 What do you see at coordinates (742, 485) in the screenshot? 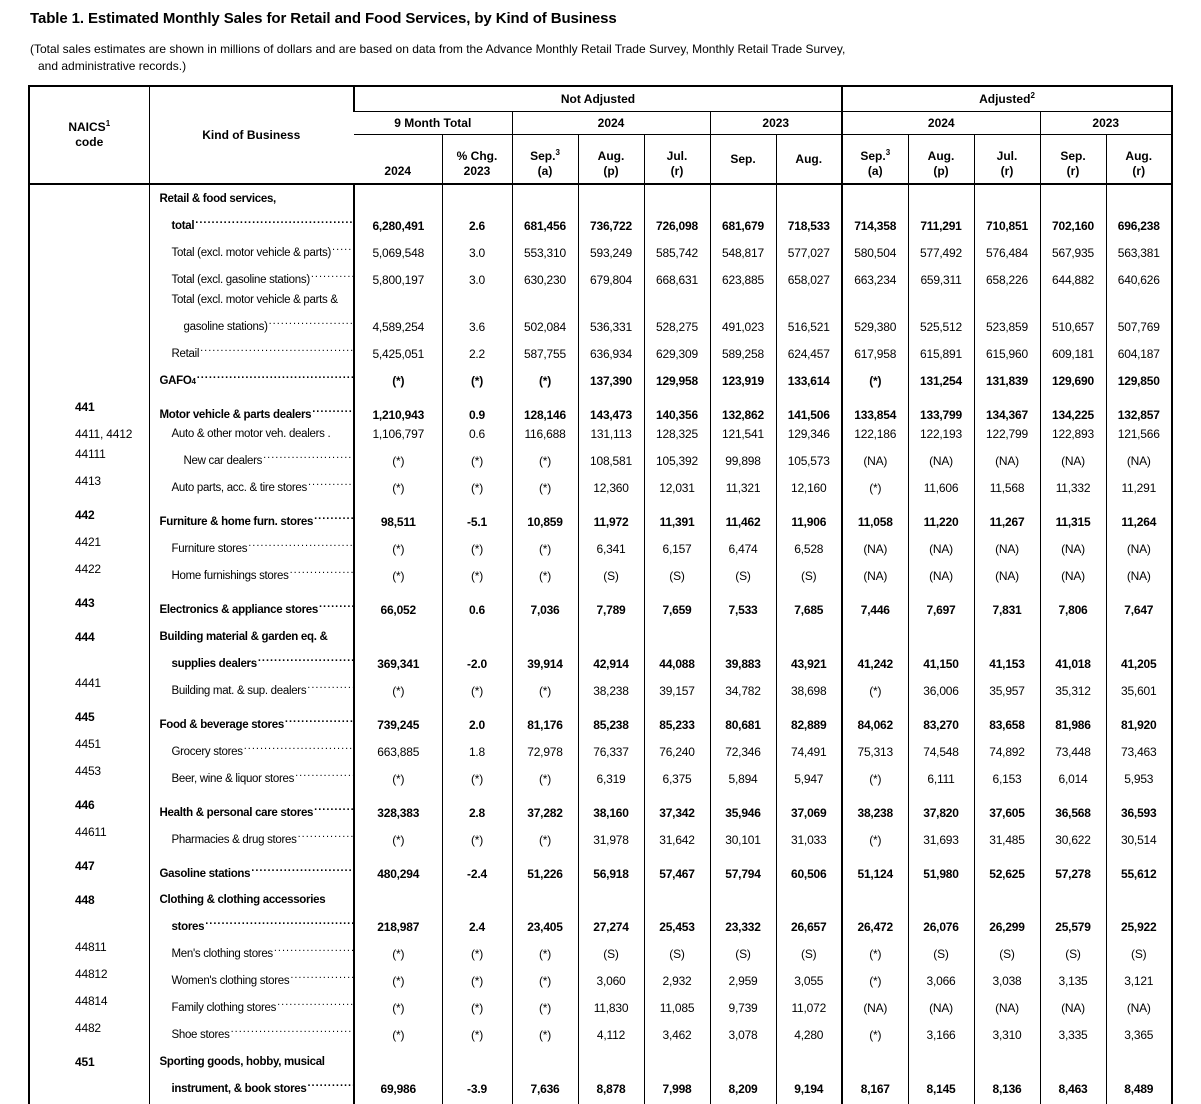
I see `value-cell: 11,321` at bounding box center [742, 485].